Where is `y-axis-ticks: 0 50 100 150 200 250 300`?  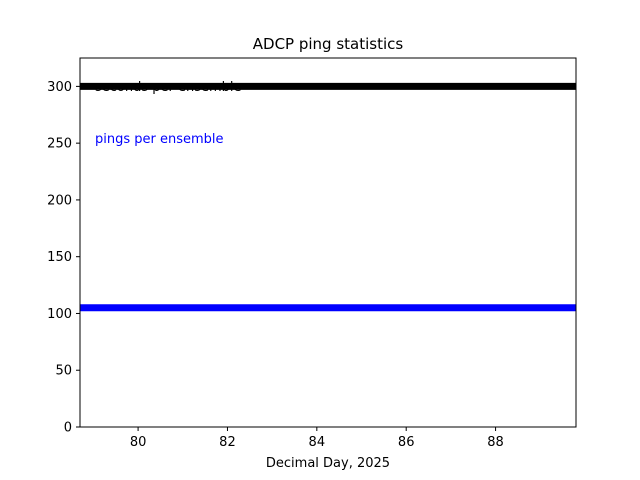
y-axis-ticks: 0 50 100 150 200 250 300 is located at coordinates (63, 258).